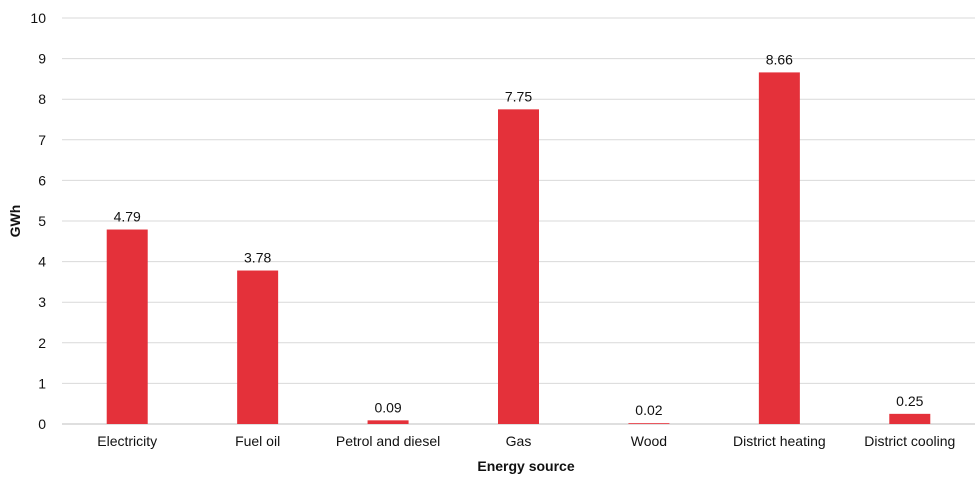 This screenshot has height=479, width=979. What do you see at coordinates (648, 410) in the screenshot?
I see `data-label: 0.02` at bounding box center [648, 410].